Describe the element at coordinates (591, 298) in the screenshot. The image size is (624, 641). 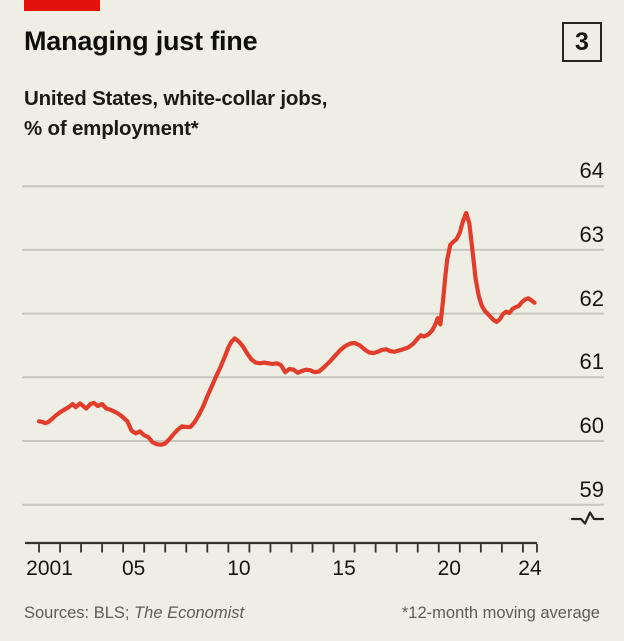
I see `y-axis-label-62: 62` at that location.